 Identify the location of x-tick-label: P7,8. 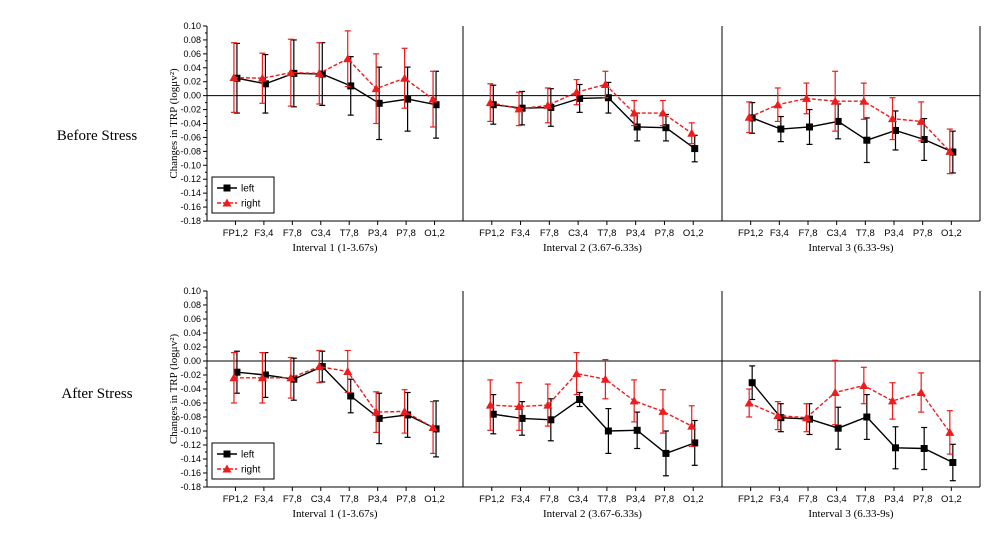
(406, 499).